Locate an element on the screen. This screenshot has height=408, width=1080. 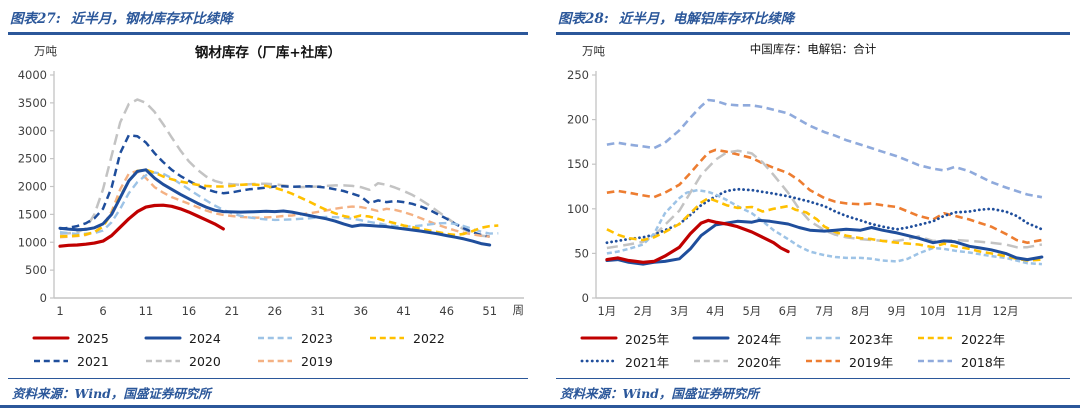
series-line-2022年 is located at coordinates (824, 229).